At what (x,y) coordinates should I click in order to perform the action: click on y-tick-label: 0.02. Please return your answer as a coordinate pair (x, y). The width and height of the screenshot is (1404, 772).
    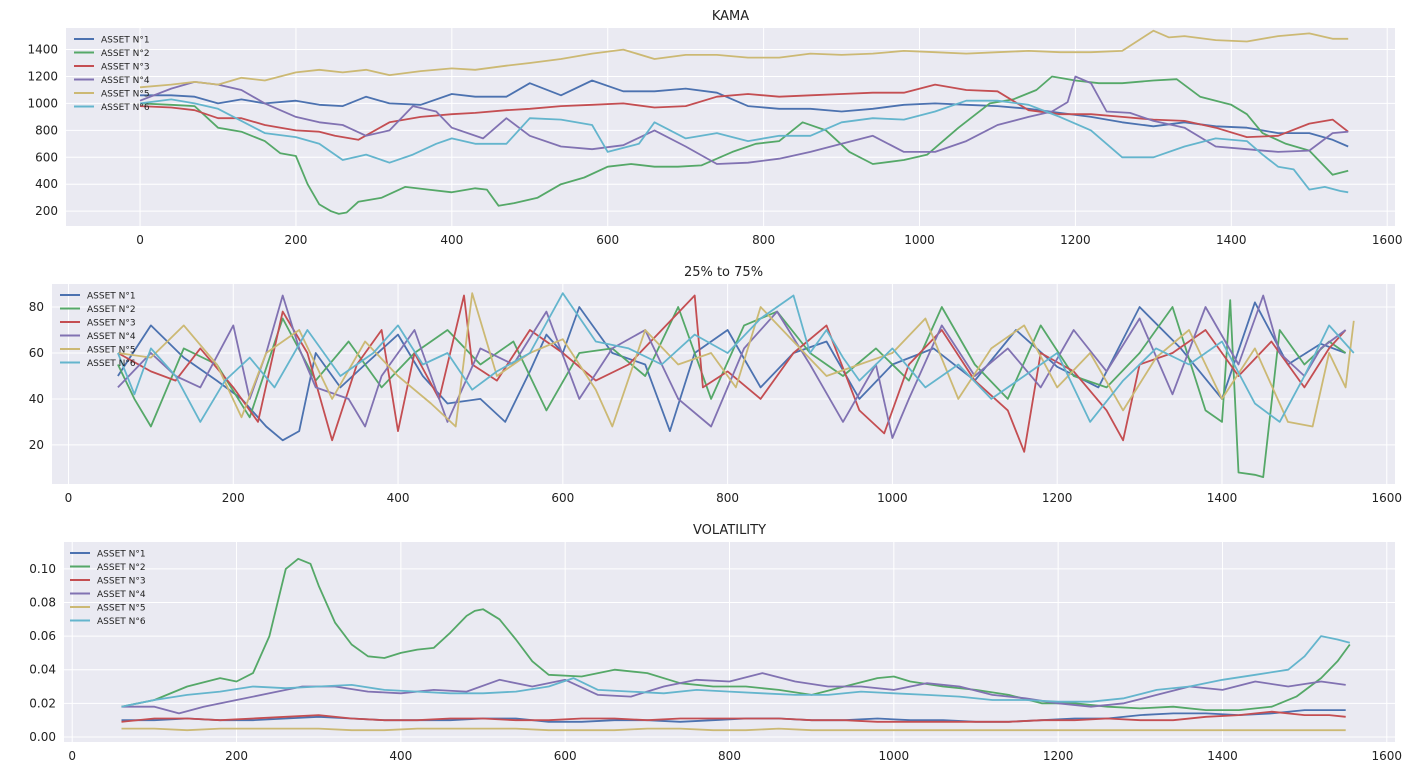
    Looking at the image, I should click on (42, 703).